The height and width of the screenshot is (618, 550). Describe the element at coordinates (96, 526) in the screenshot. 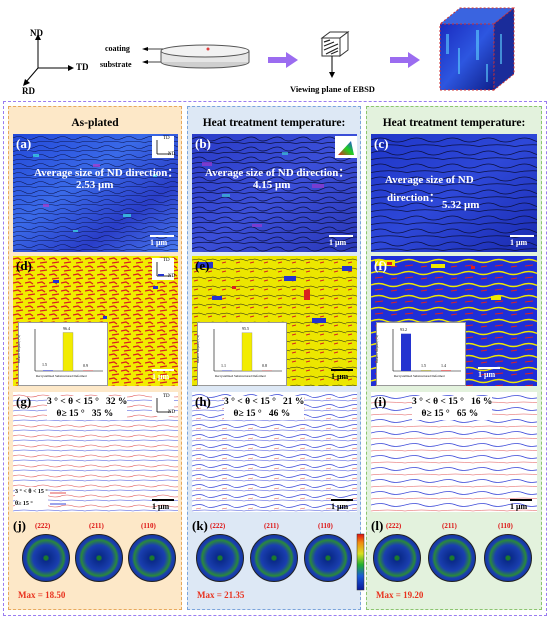

I see `pf-j-211-label: (211)` at that location.